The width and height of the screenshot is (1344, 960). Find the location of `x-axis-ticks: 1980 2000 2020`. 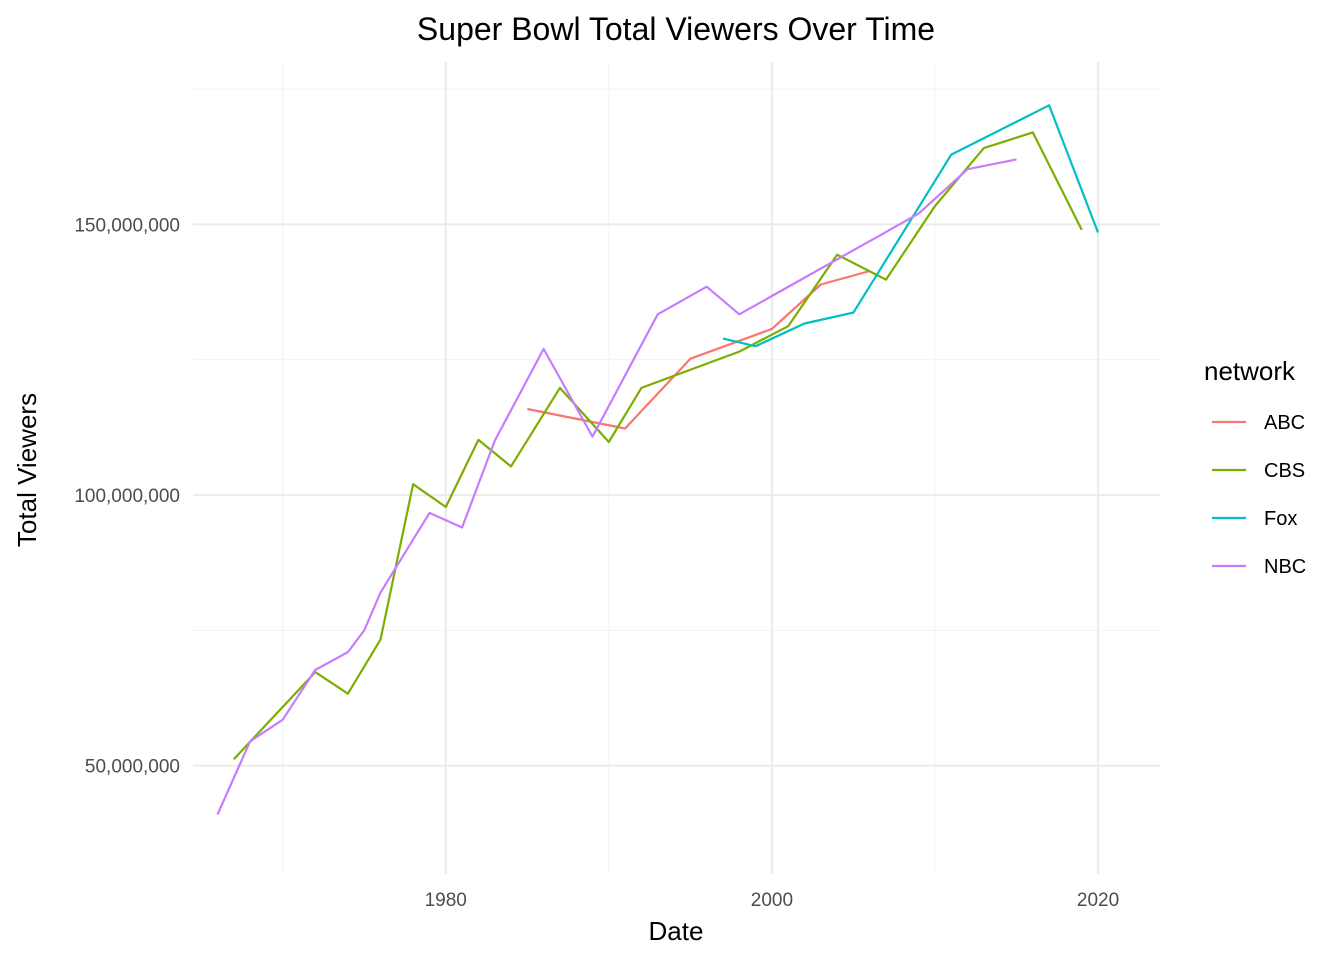

x-axis-ticks: 1980 2000 2020 is located at coordinates (772, 900).